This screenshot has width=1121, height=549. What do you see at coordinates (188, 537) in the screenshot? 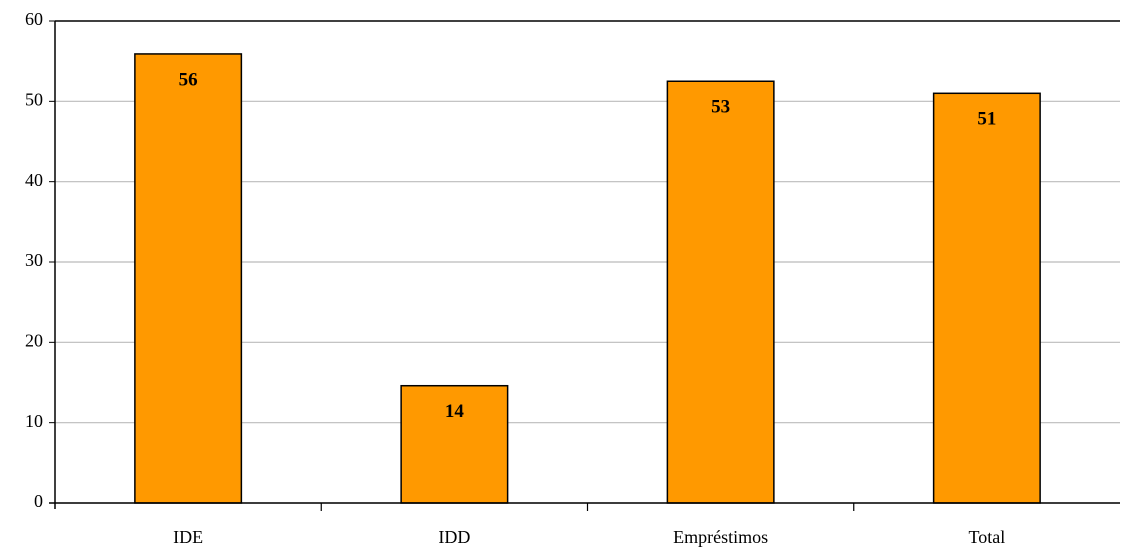
I see `x-tick-label: IDE` at bounding box center [188, 537].